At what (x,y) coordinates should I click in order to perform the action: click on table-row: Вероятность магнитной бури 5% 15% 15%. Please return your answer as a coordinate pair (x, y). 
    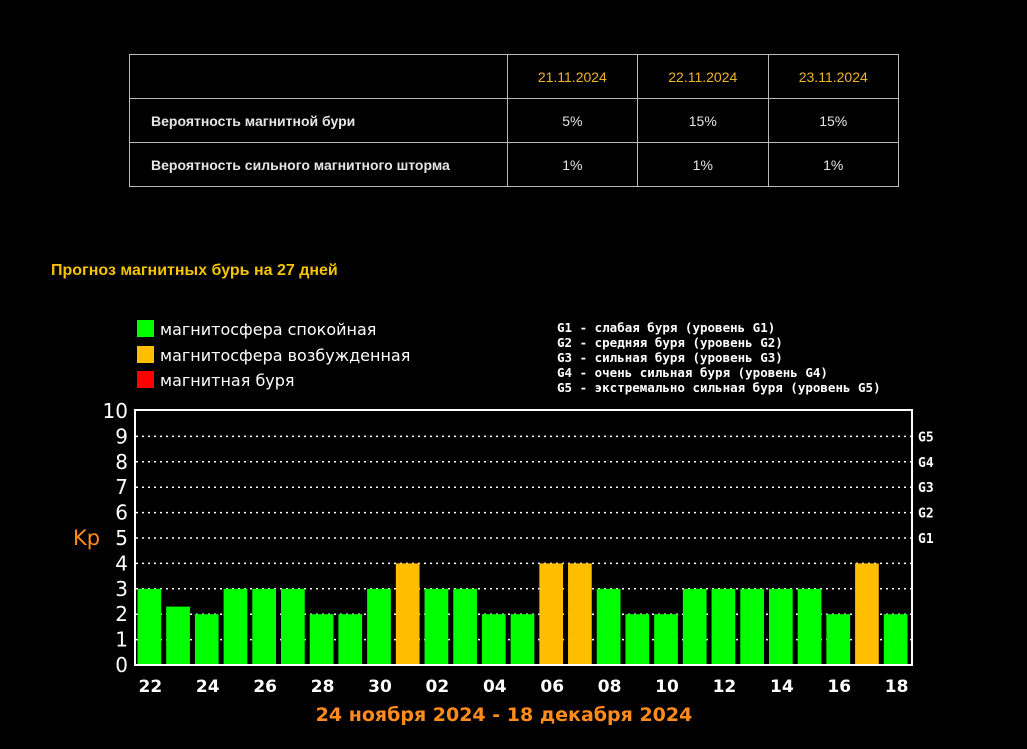
    Looking at the image, I should click on (514, 120).